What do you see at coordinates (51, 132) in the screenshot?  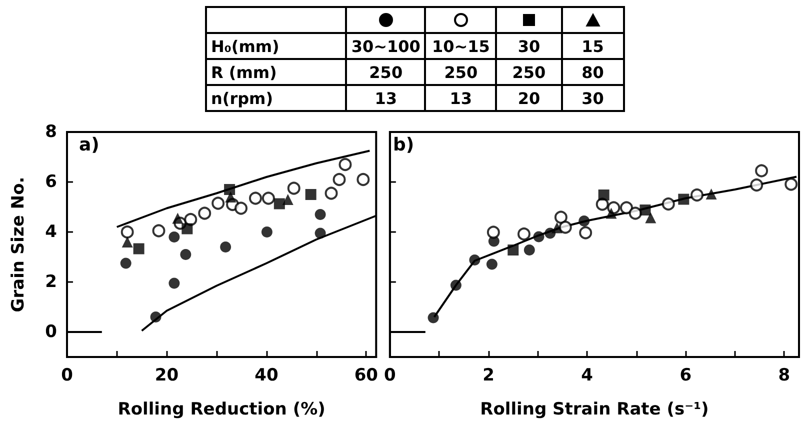 I see `y-tick-label: 8` at bounding box center [51, 132].